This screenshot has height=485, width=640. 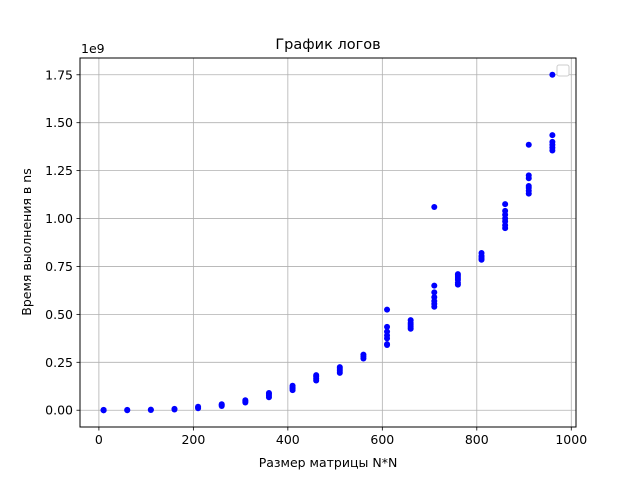 I want to click on y-tick-label: 1.25, so click(x=59, y=170).